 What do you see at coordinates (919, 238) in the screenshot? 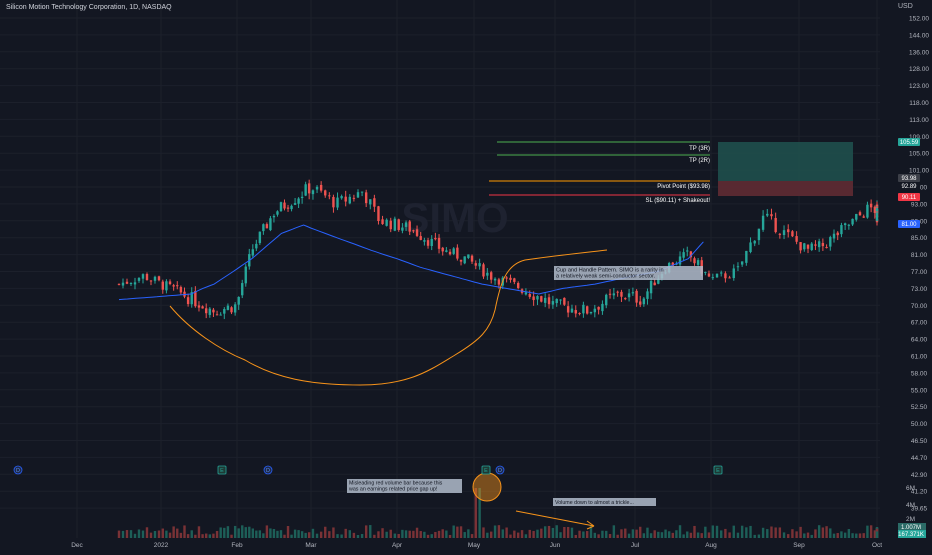
I see `price-tick-label: 85.00` at bounding box center [919, 238].